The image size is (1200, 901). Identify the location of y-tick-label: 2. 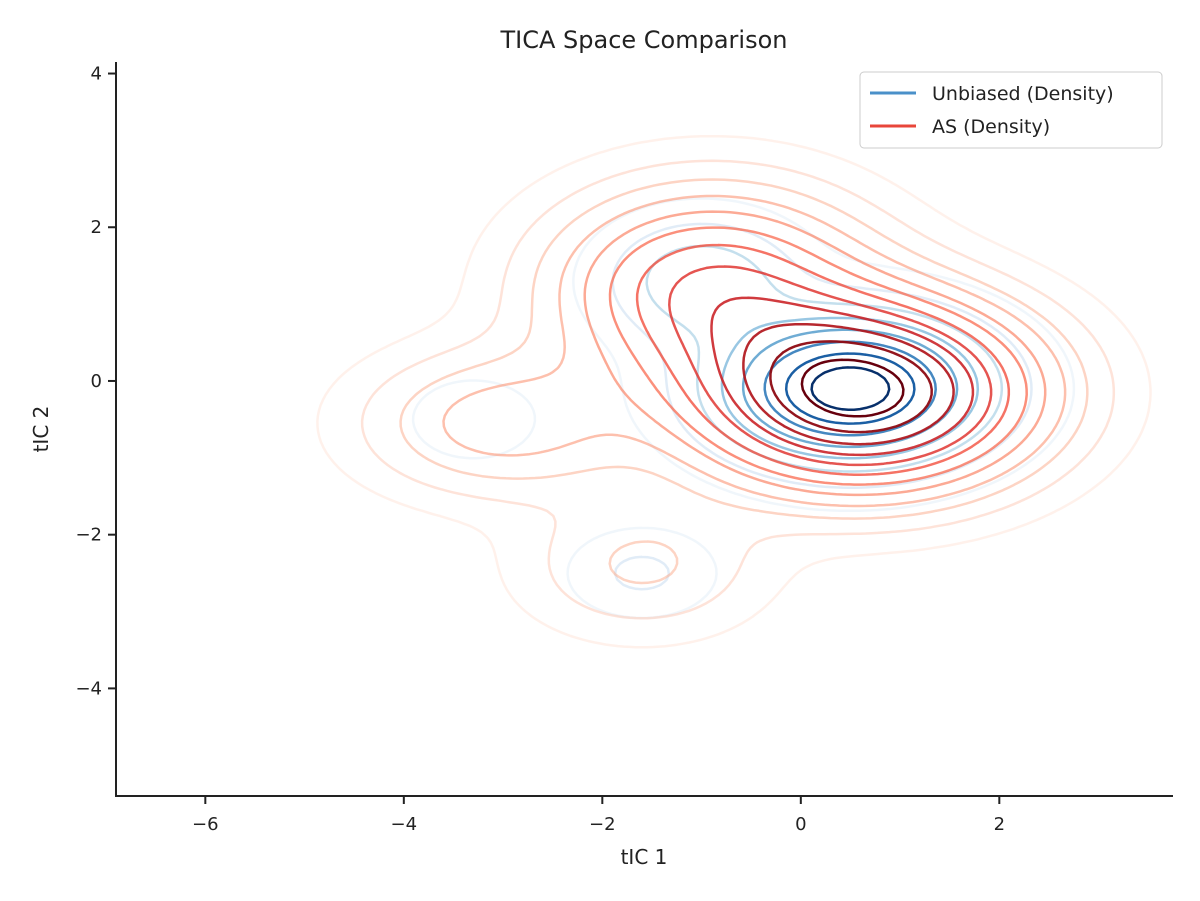
(96, 227).